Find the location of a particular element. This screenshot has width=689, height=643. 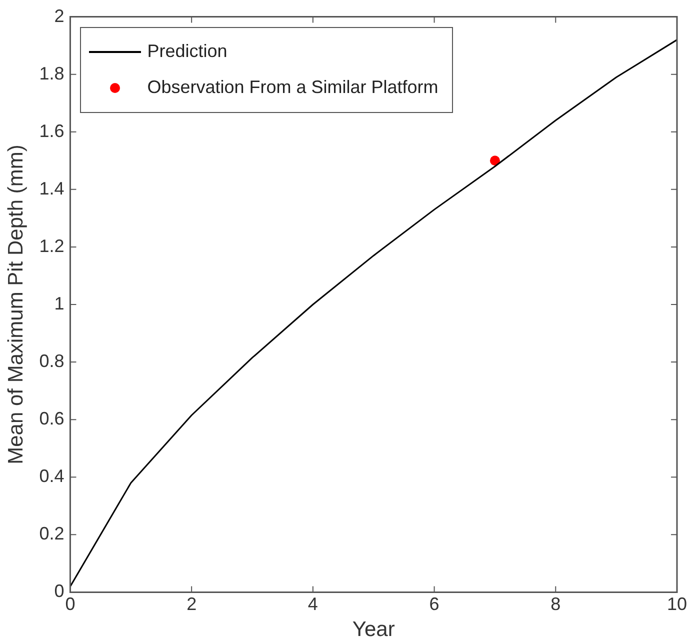

y-tick-label: 1 is located at coordinates (59, 303).